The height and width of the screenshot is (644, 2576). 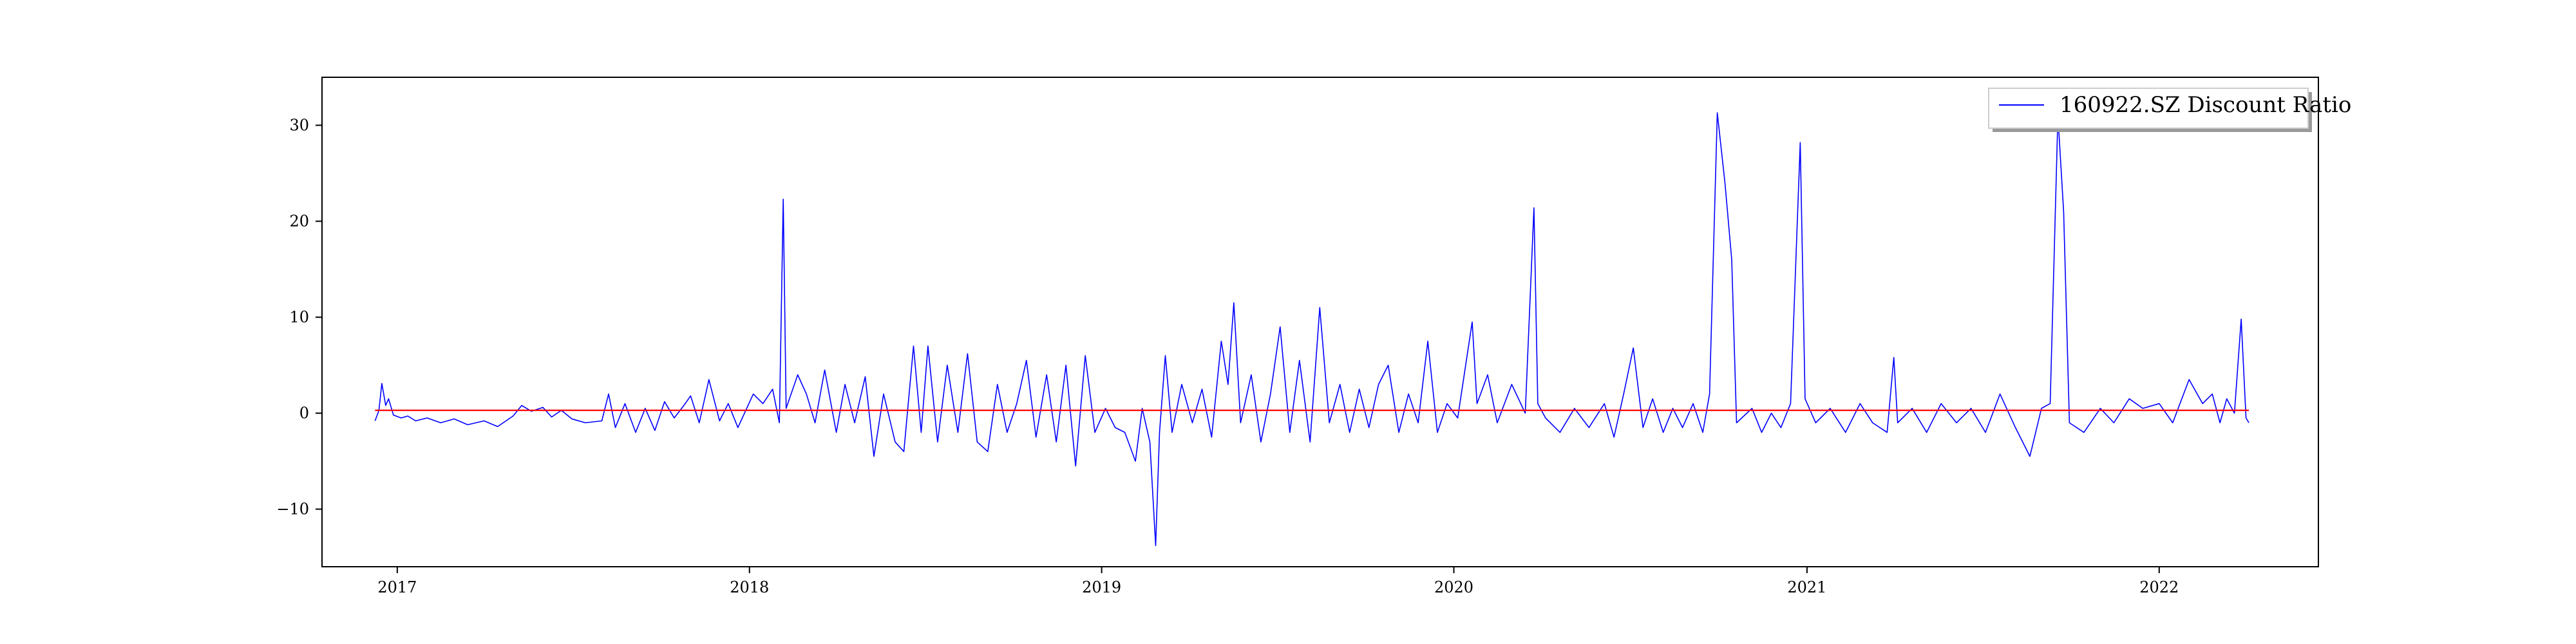 What do you see at coordinates (749, 587) in the screenshot?
I see `x-tick-label: 2018` at bounding box center [749, 587].